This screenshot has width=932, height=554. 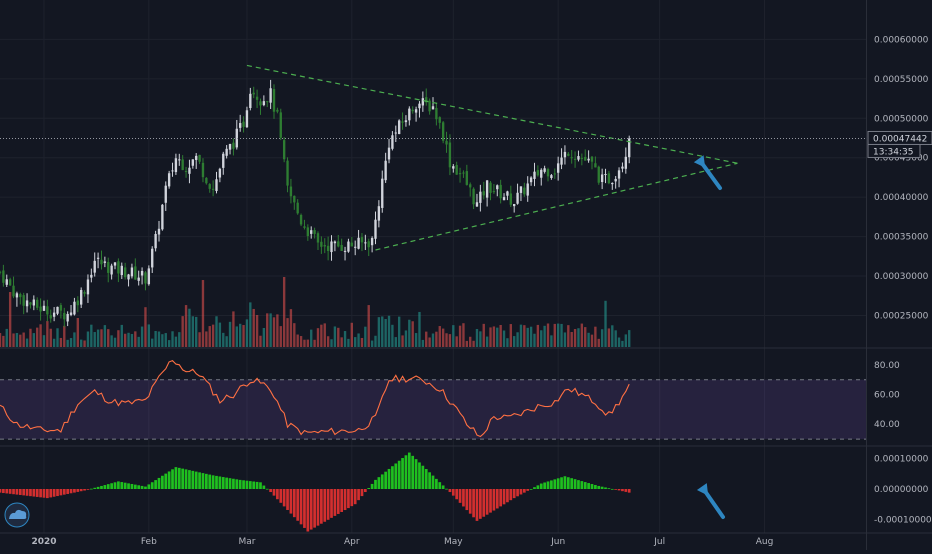 I want to click on rsi-band, so click(x=433, y=409).